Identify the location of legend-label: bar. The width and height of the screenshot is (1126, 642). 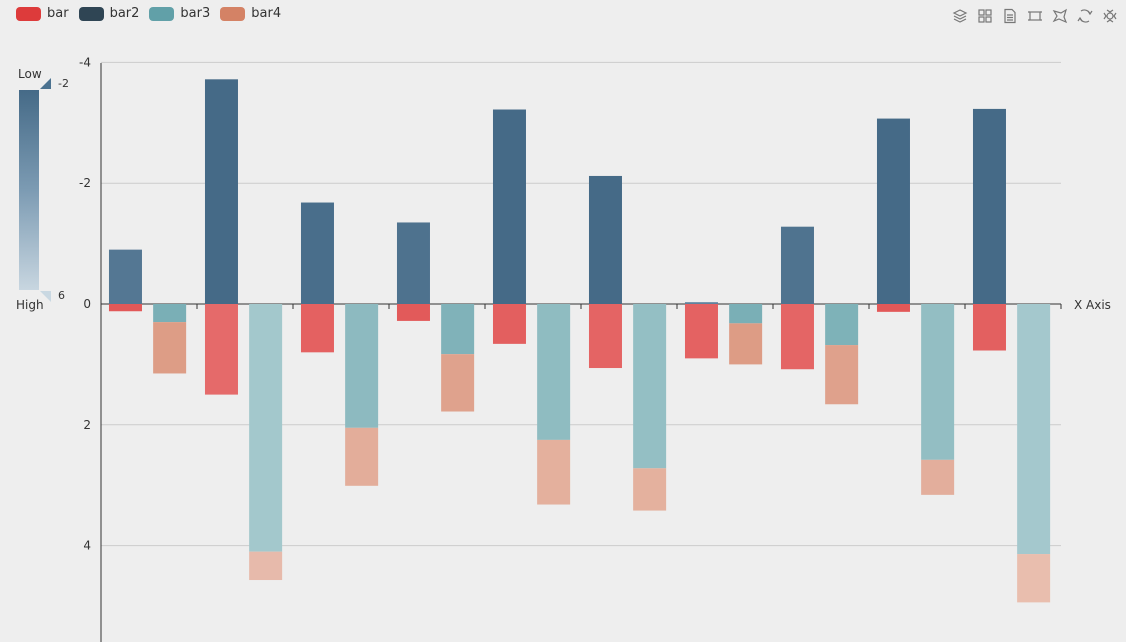
(58, 13).